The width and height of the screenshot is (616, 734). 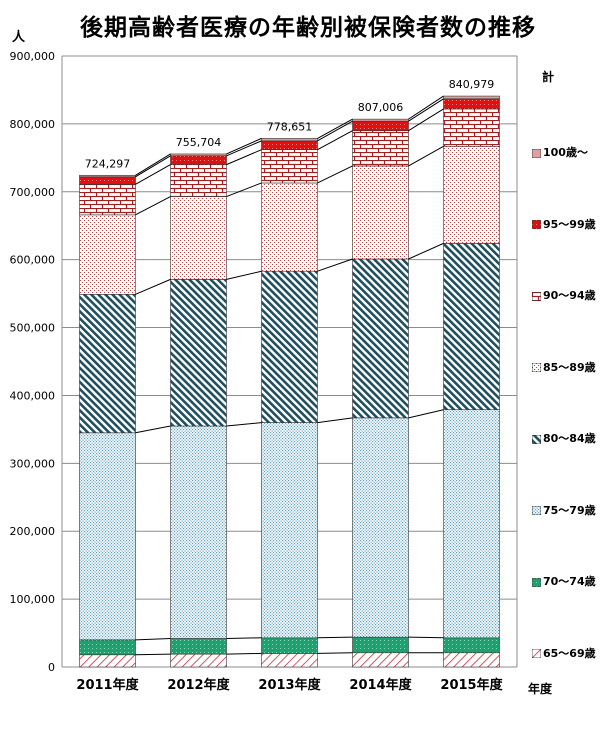 I want to click on legend-label: 80〜84歳, so click(x=569, y=438).